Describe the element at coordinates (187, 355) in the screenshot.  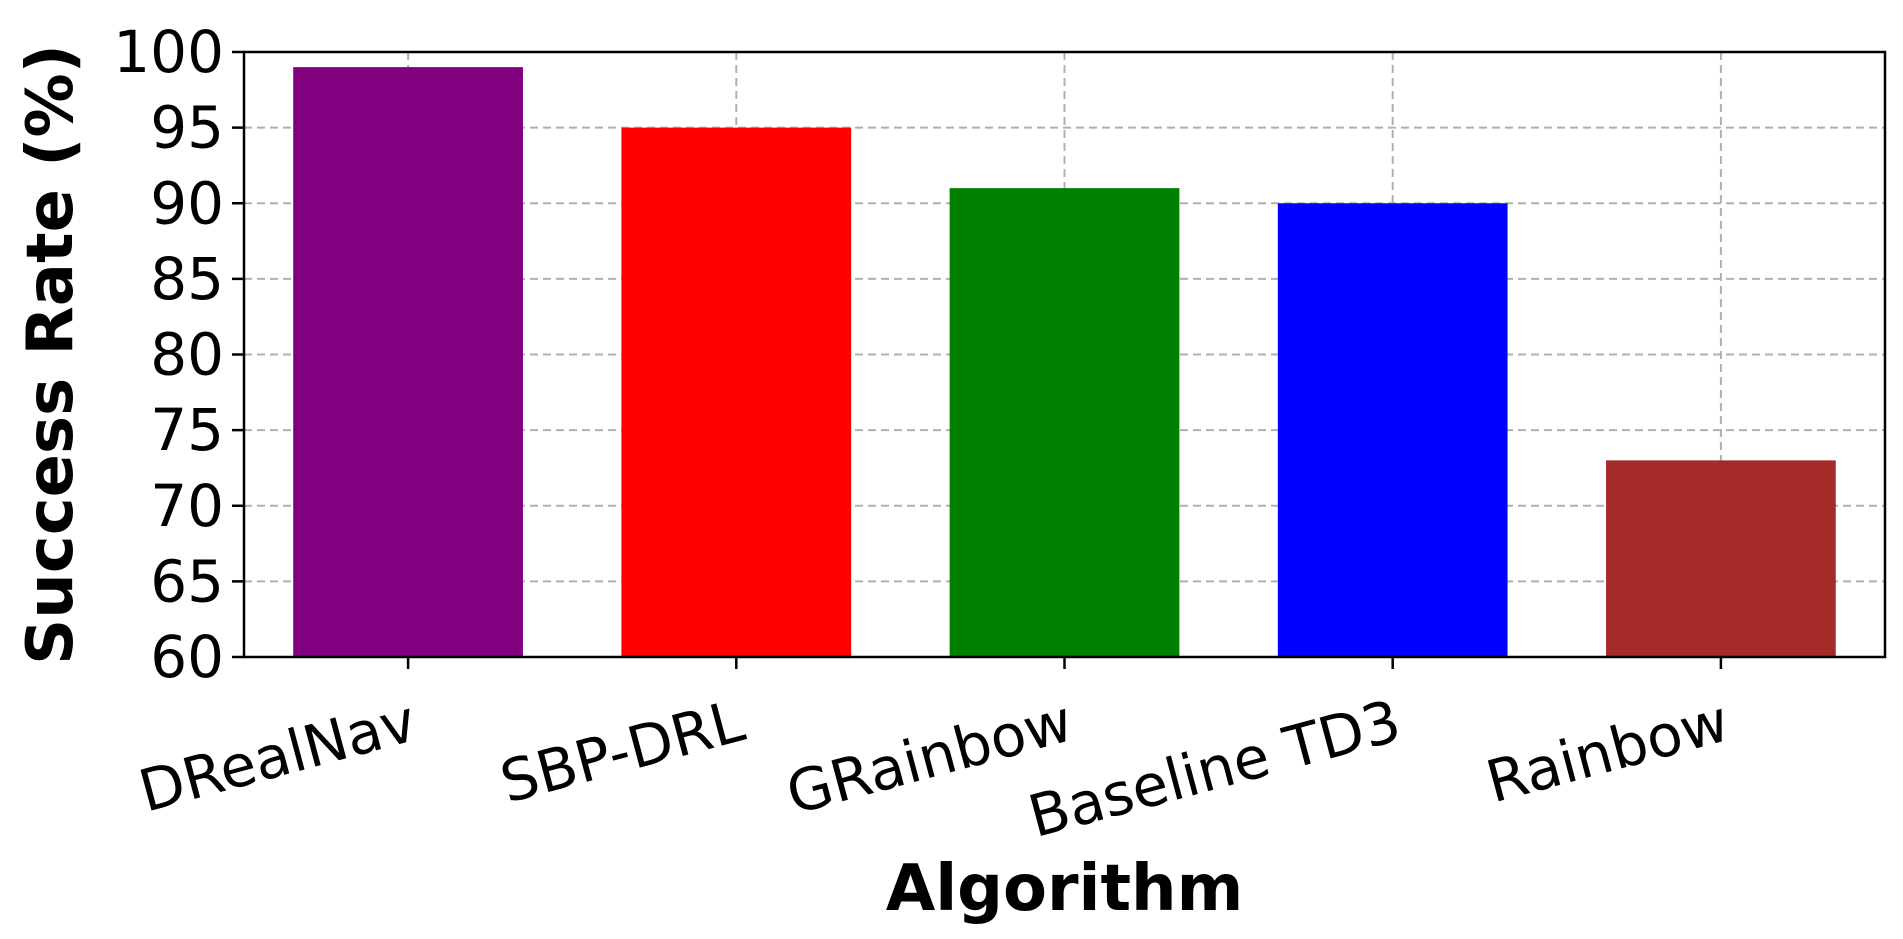
I see `y-tick-label: 80` at that location.